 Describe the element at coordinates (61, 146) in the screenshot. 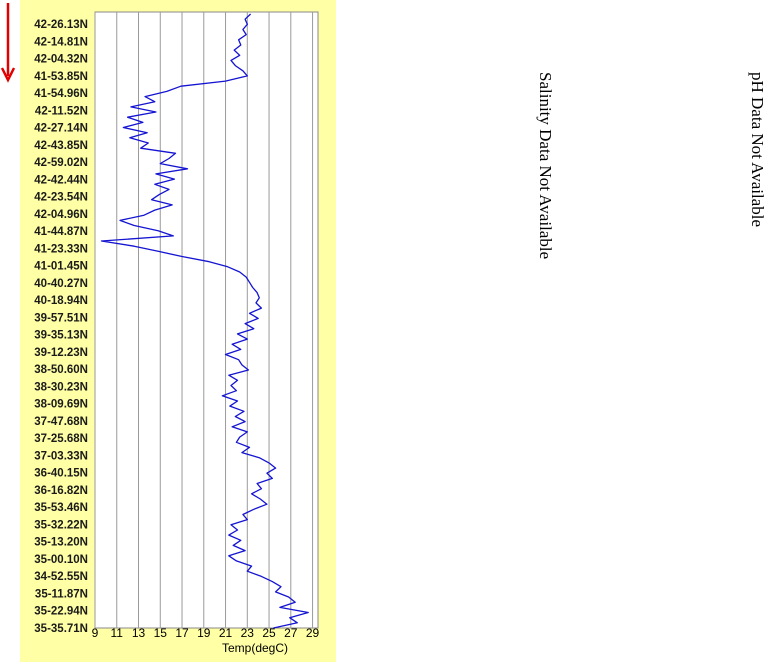

I see `y-tick-label: 42-43.85N` at that location.